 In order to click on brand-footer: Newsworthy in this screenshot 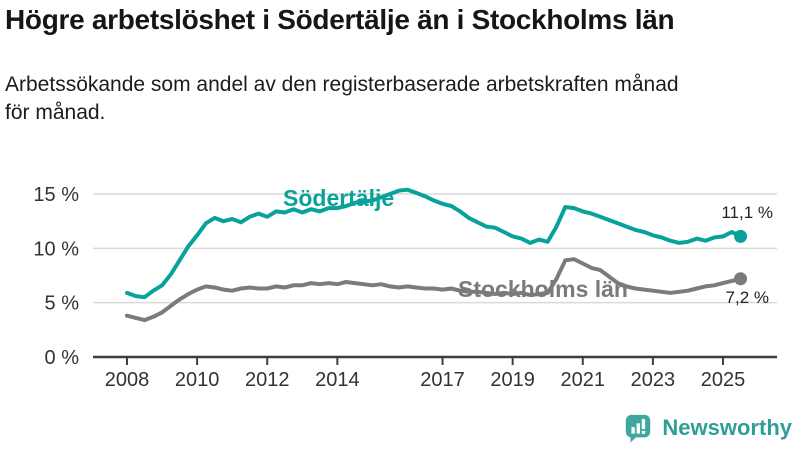, I will do `click(707, 428)`.